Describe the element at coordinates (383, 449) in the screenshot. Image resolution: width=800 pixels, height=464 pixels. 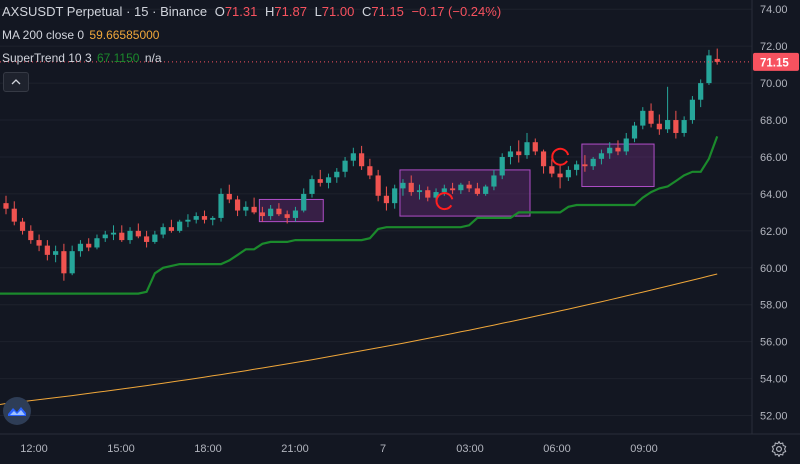
I see `time-tick-4: 7` at that location.